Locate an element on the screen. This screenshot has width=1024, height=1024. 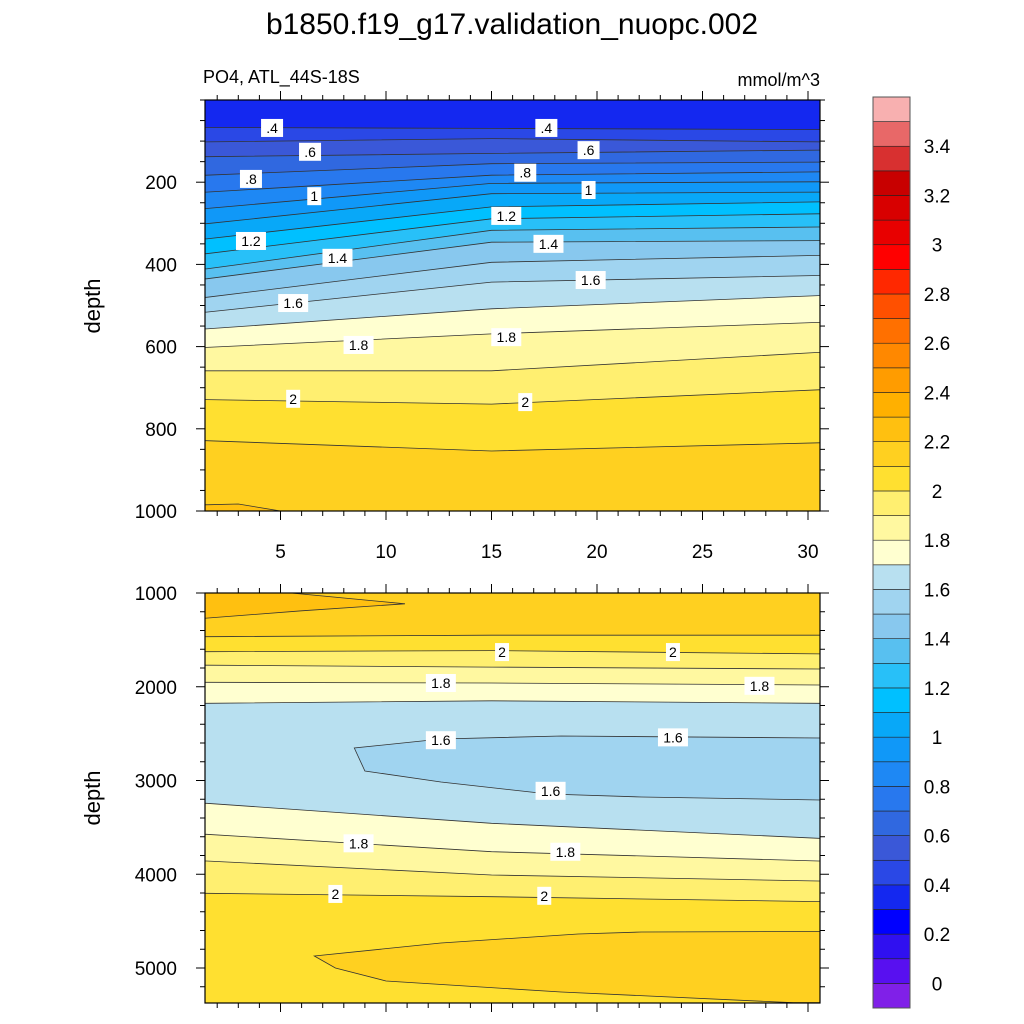
colorbar-label: 2.2 is located at coordinates (937, 443).